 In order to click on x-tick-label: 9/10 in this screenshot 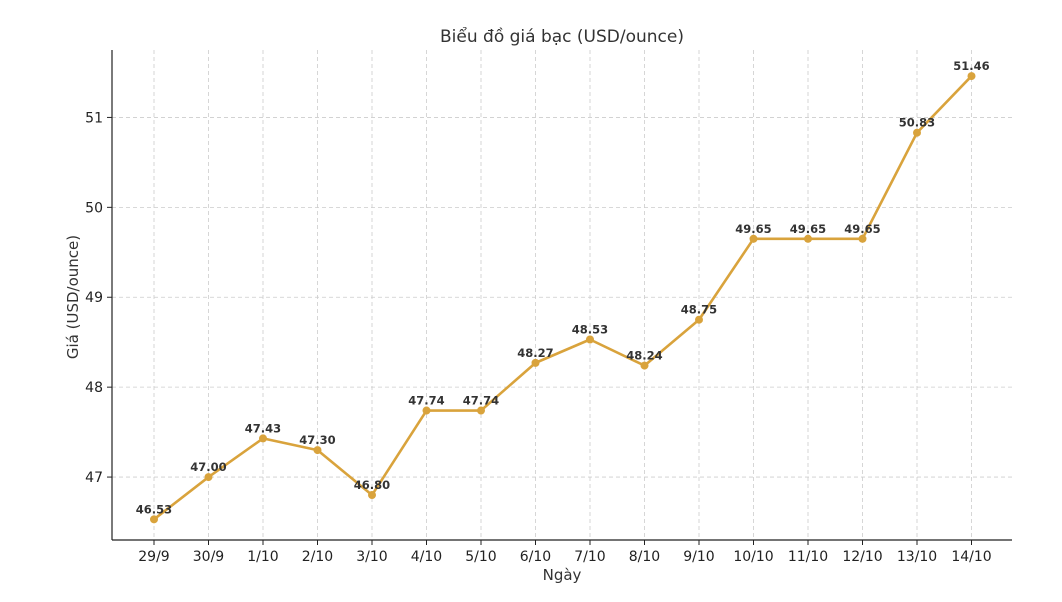, I will do `click(698, 557)`.